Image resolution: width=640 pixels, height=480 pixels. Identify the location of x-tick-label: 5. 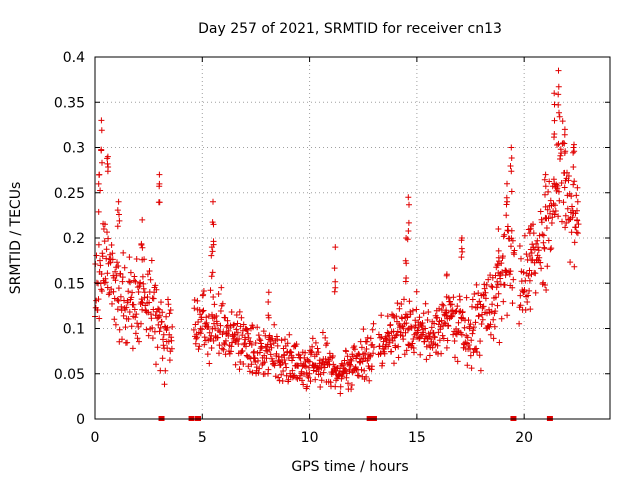
(202, 438).